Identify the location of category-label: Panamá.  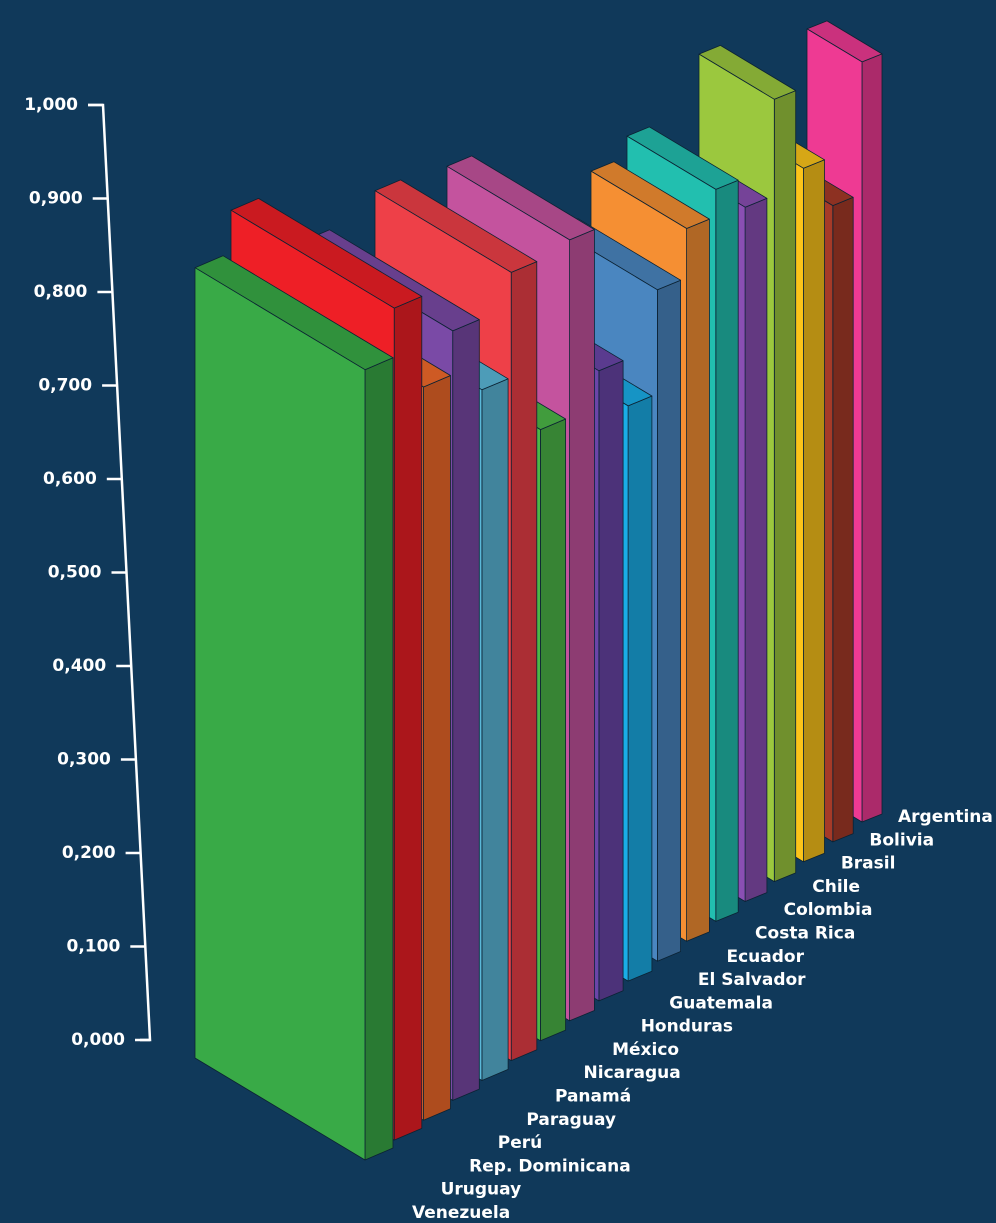
(593, 1097).